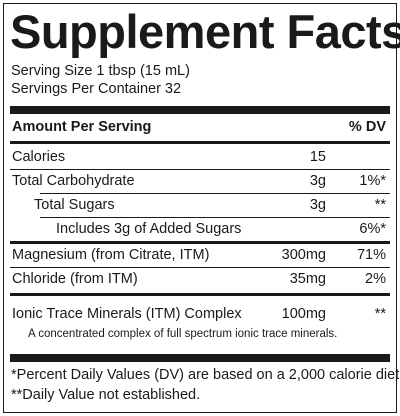  Describe the element at coordinates (200, 205) in the screenshot. I see `nutrient-row-total-sugars: Total Sugars 3g **` at that location.